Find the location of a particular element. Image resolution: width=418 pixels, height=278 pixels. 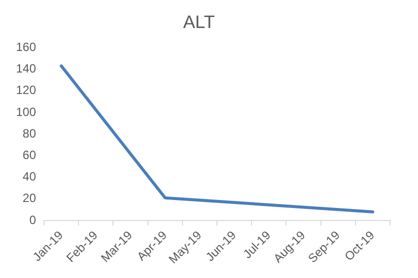

y-tick-label: 120 is located at coordinates (26, 90).